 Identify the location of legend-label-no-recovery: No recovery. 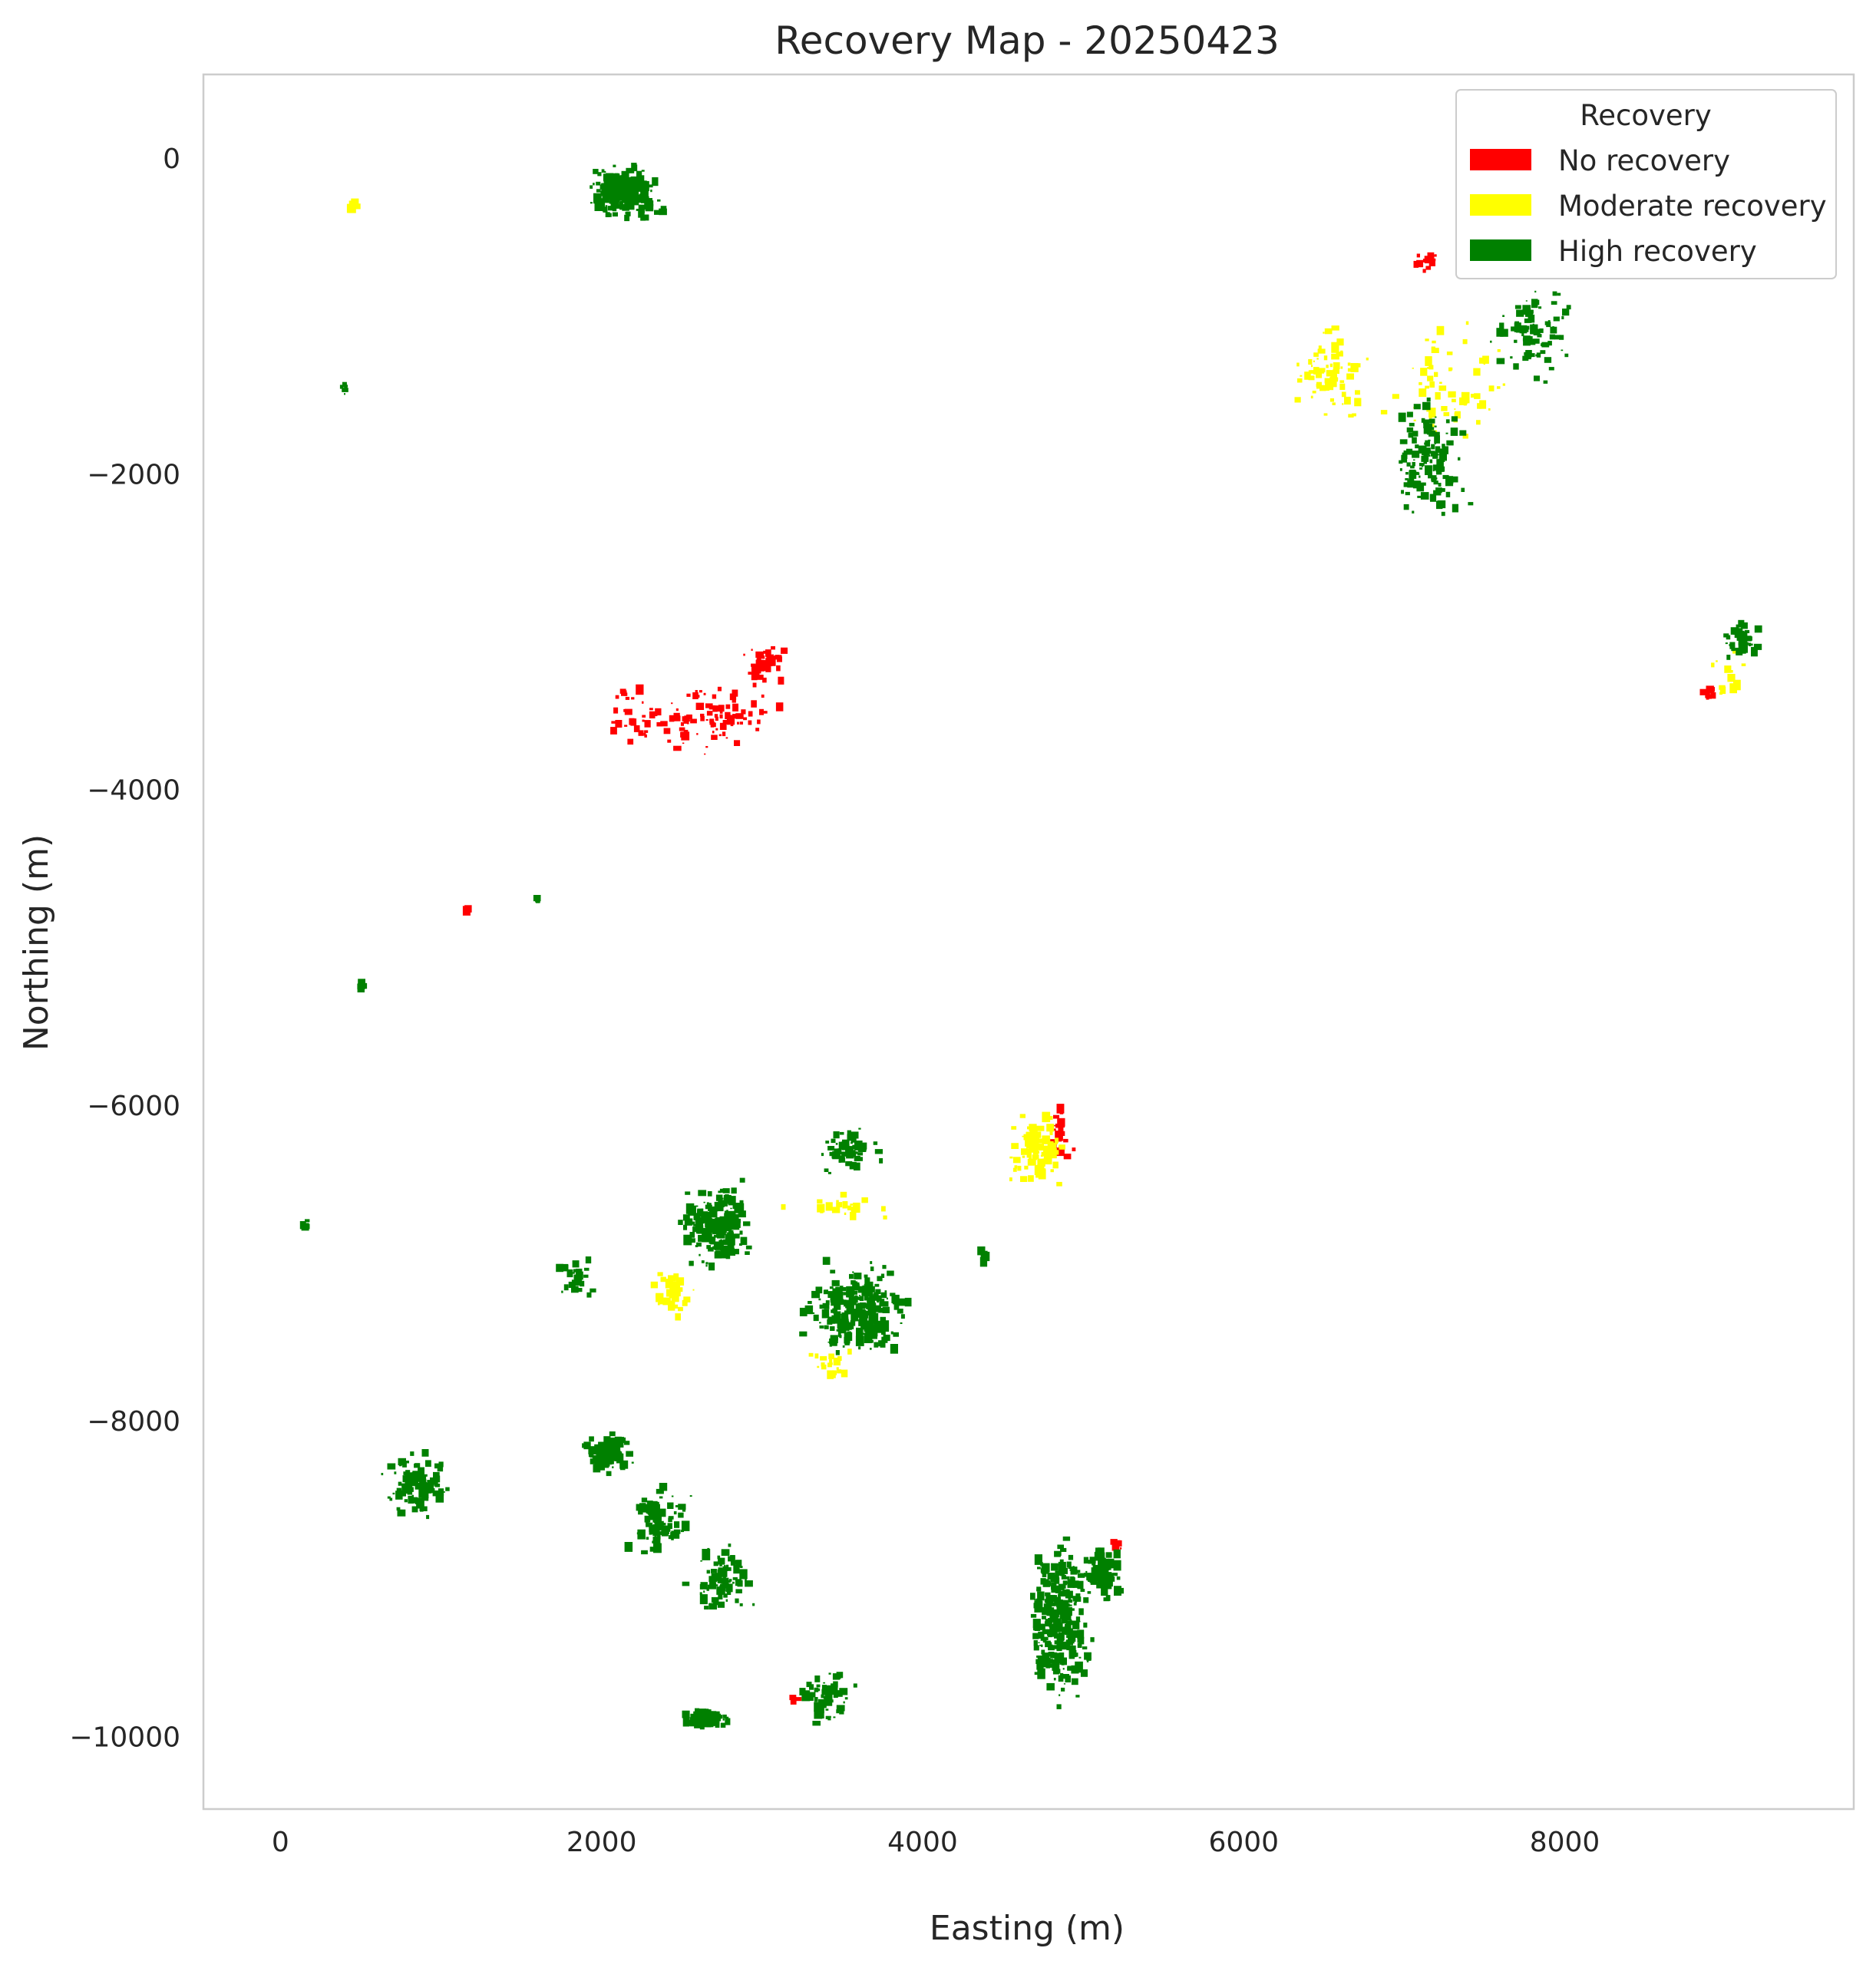
(1644, 160).